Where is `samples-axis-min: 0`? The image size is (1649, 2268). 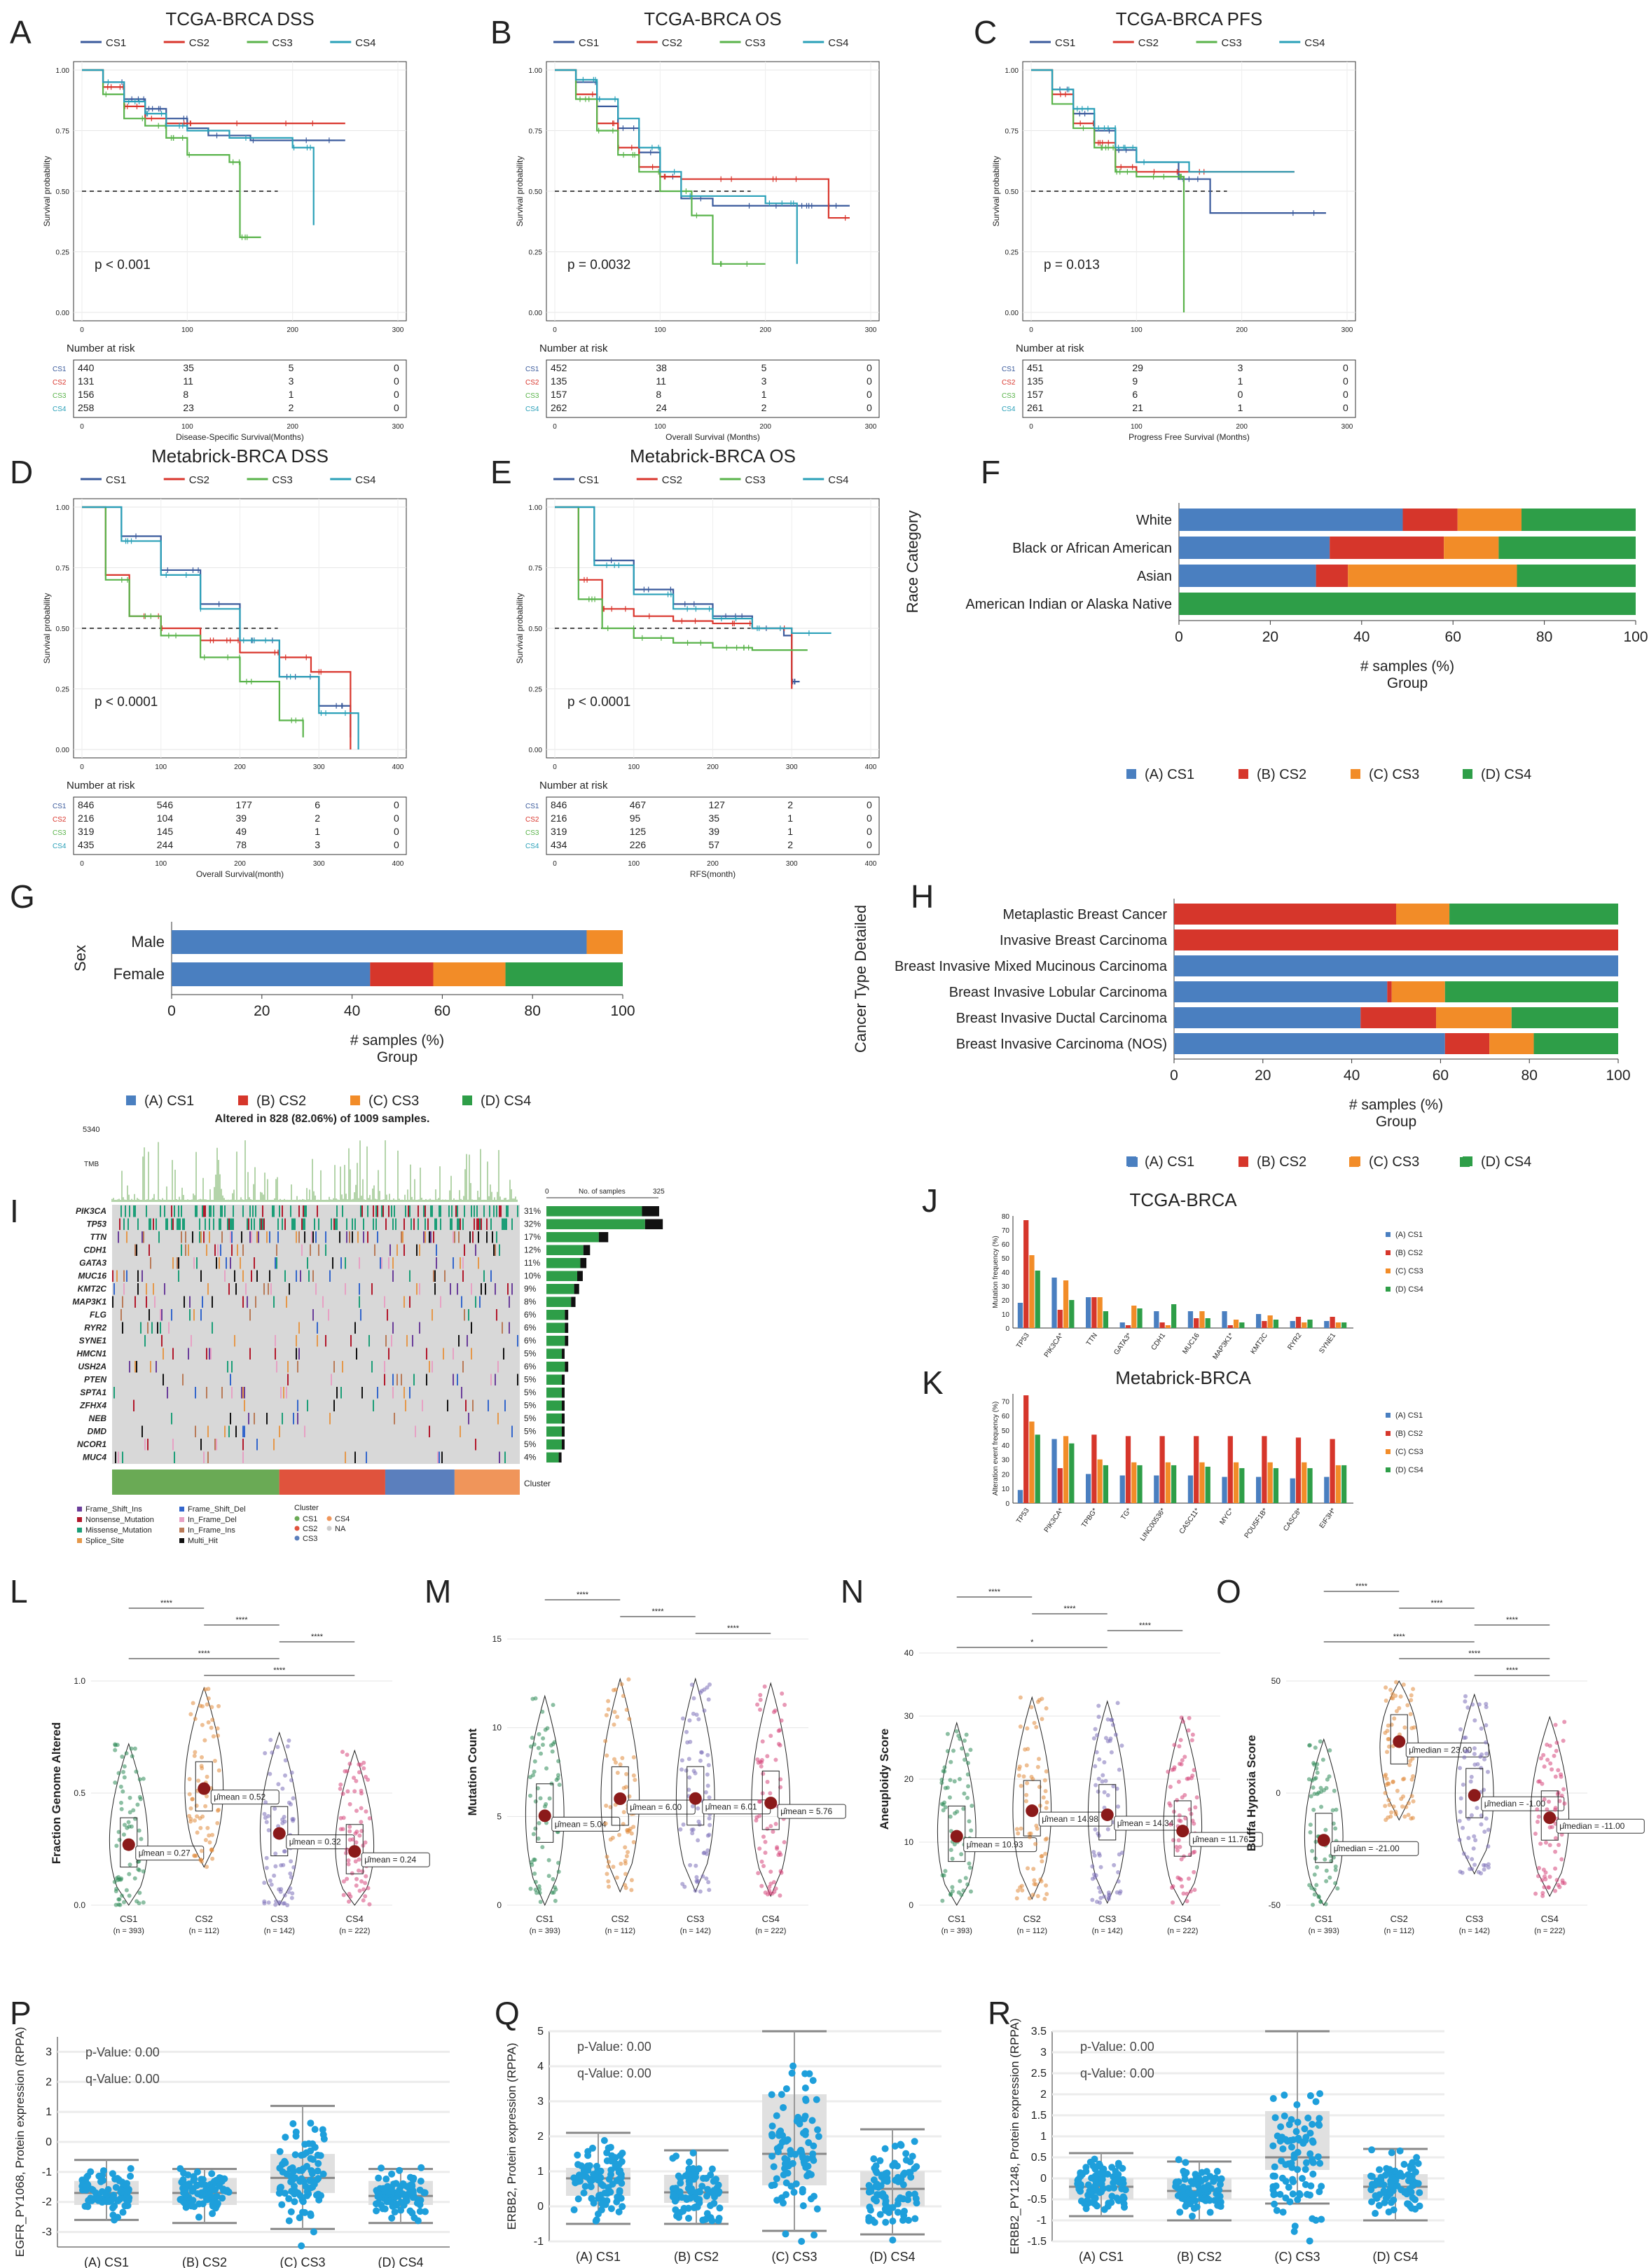
samples-axis-min: 0 is located at coordinates (547, 1192).